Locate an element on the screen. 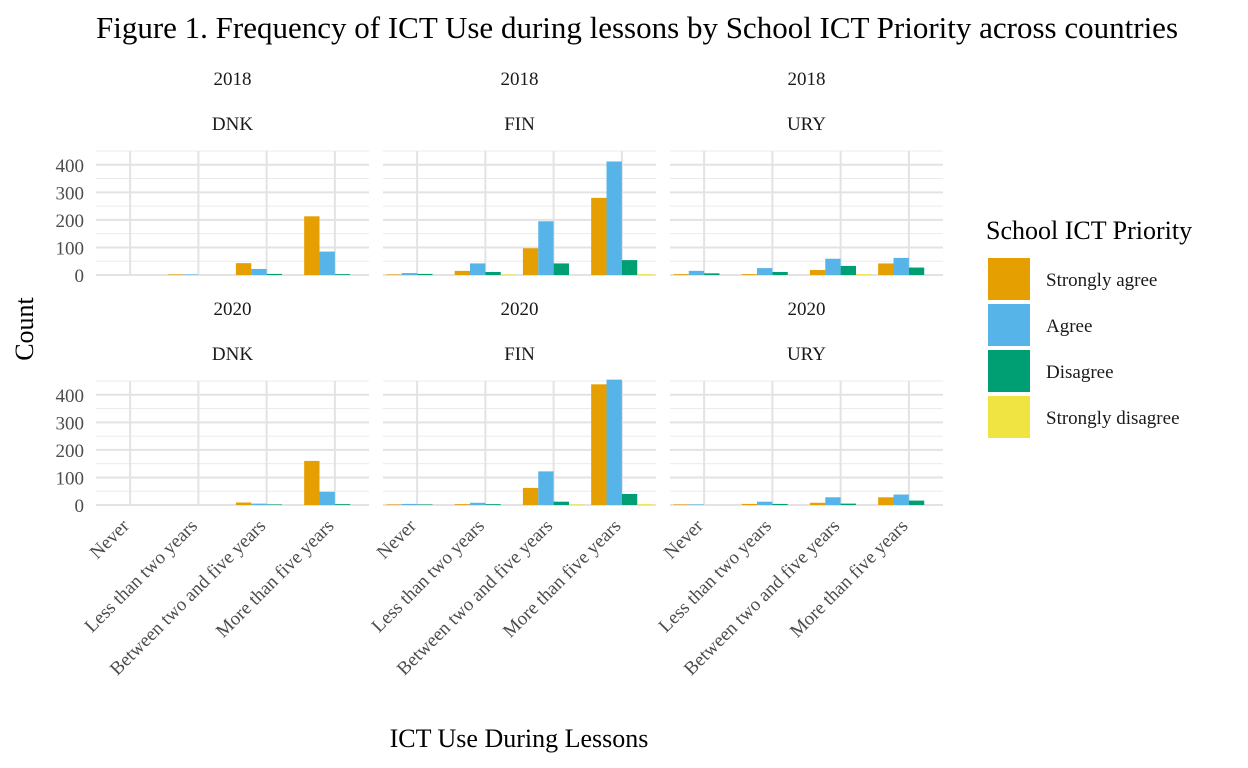 This screenshot has height=768, width=1248. y-tick-label: 200 is located at coordinates (70, 221).